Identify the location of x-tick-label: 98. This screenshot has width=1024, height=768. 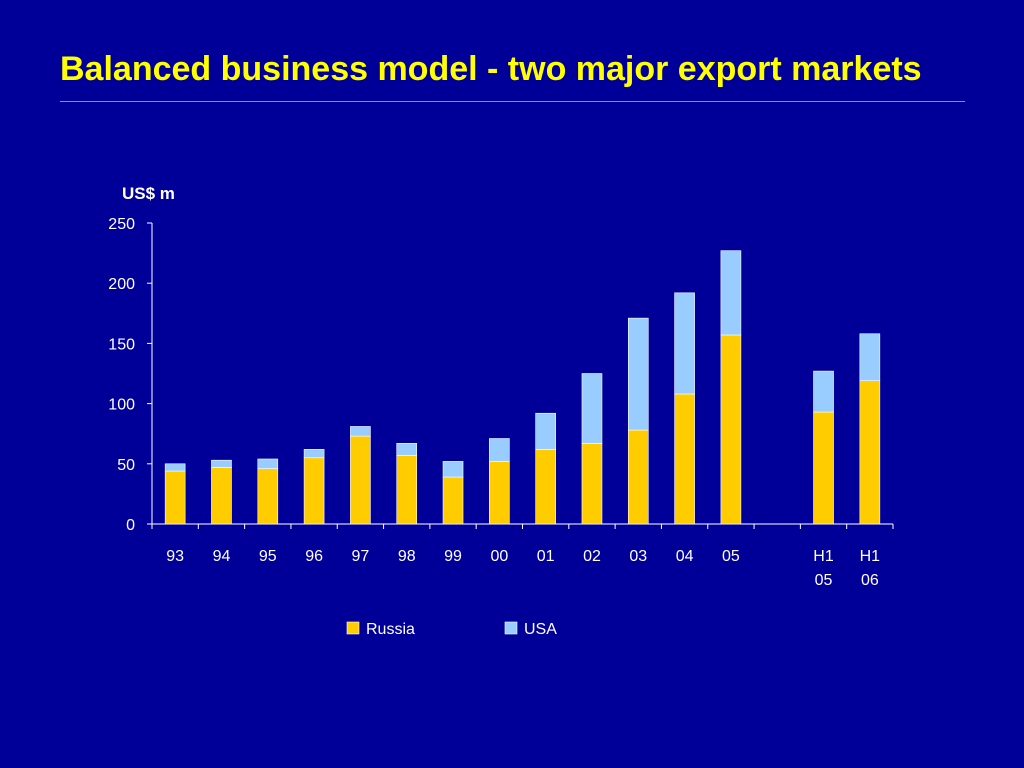
(407, 556).